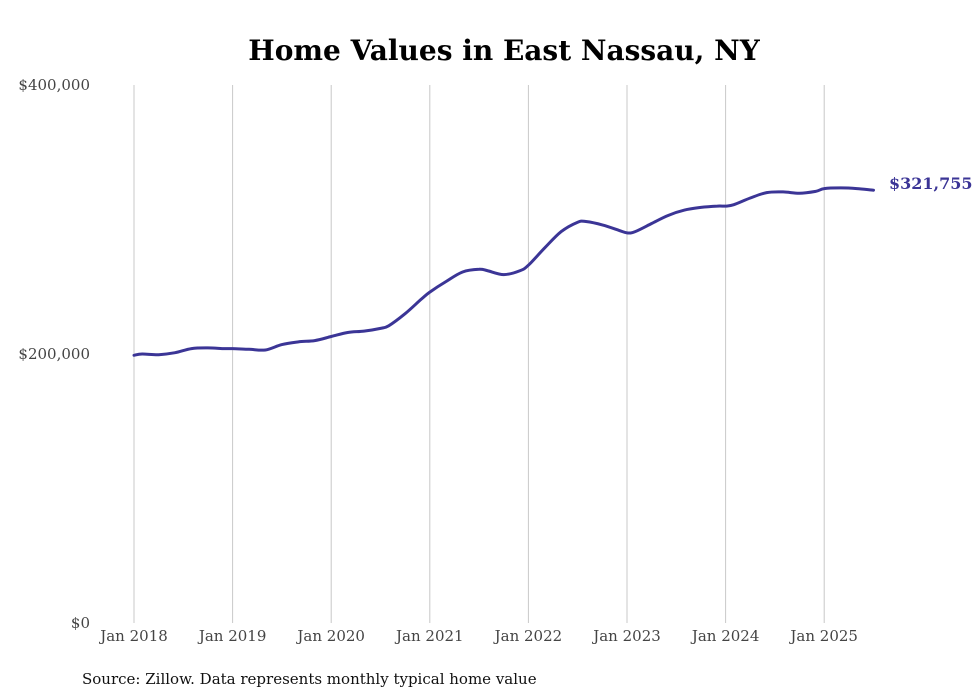 Image resolution: width=980 pixels, height=699 pixels. What do you see at coordinates (429, 636) in the screenshot?
I see `x-tick-label: Jan 2021` at bounding box center [429, 636].